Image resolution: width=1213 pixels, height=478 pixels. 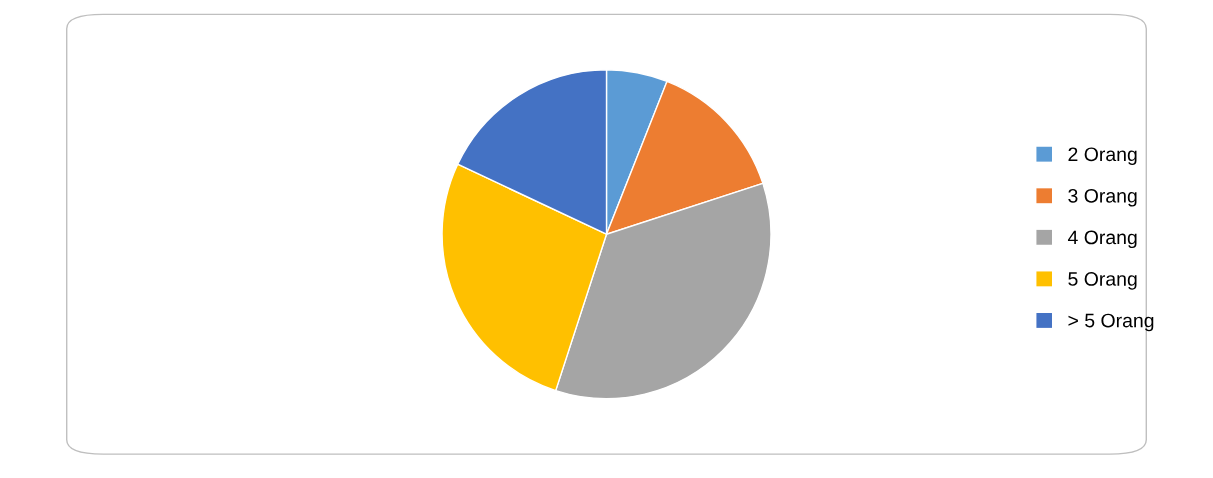 What do you see at coordinates (1102, 197) in the screenshot?
I see `legend-label: 3 Orang` at bounding box center [1102, 197].